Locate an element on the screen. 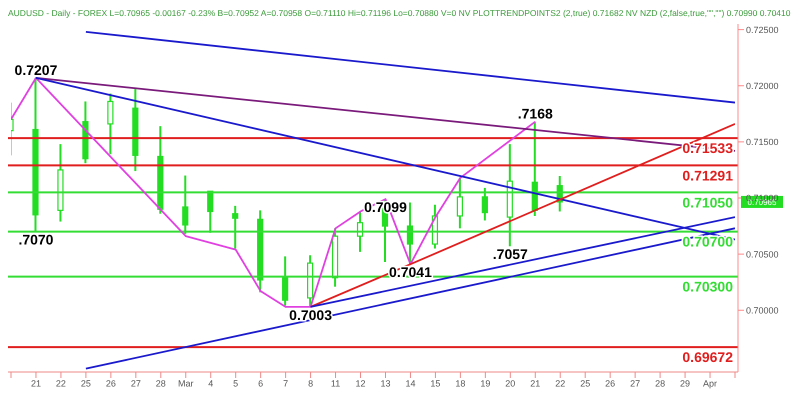  annotation: .7070 is located at coordinates (36, 240).